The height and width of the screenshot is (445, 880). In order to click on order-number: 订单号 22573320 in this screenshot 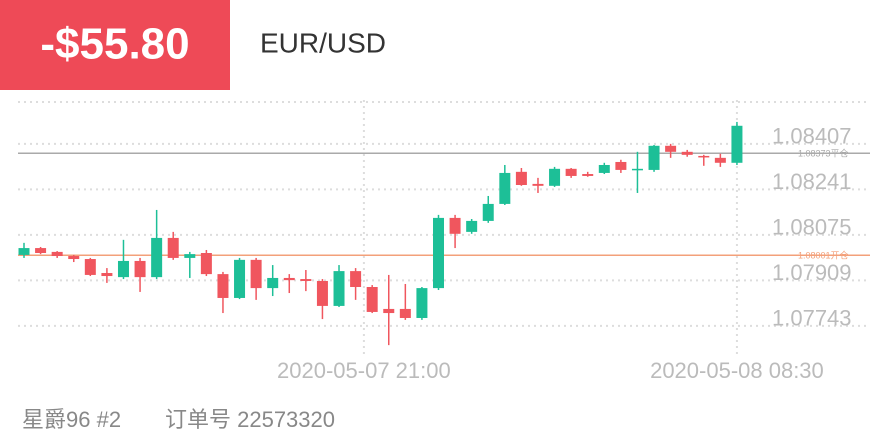, I will do `click(250, 419)`.